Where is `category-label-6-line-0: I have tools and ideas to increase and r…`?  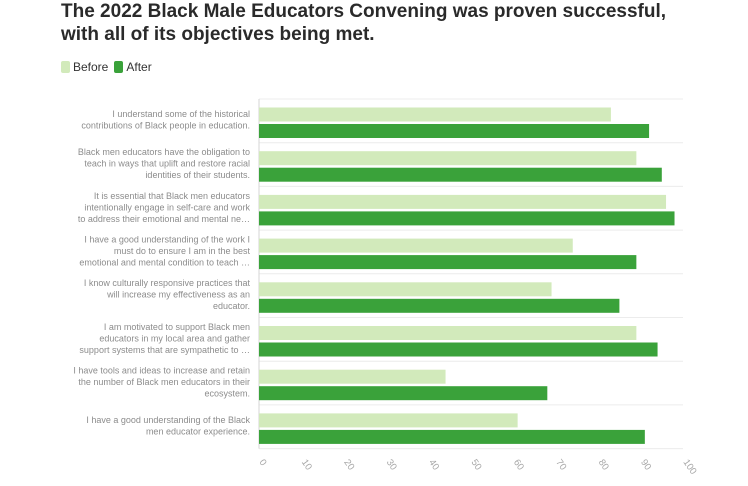 category-label-6-line-0: I have tools and ideas to increase and r… is located at coordinates (161, 371).